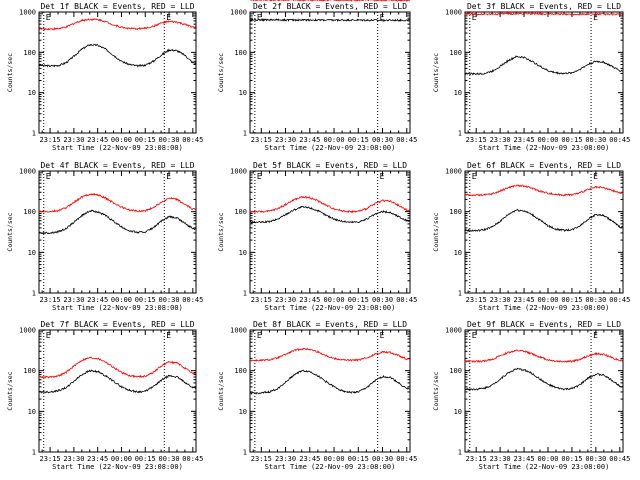 The width and height of the screenshot is (640, 480). Describe the element at coordinates (330, 165) in the screenshot. I see `panel-title: Det 5f BLACK = Events, RED = LLD` at that location.